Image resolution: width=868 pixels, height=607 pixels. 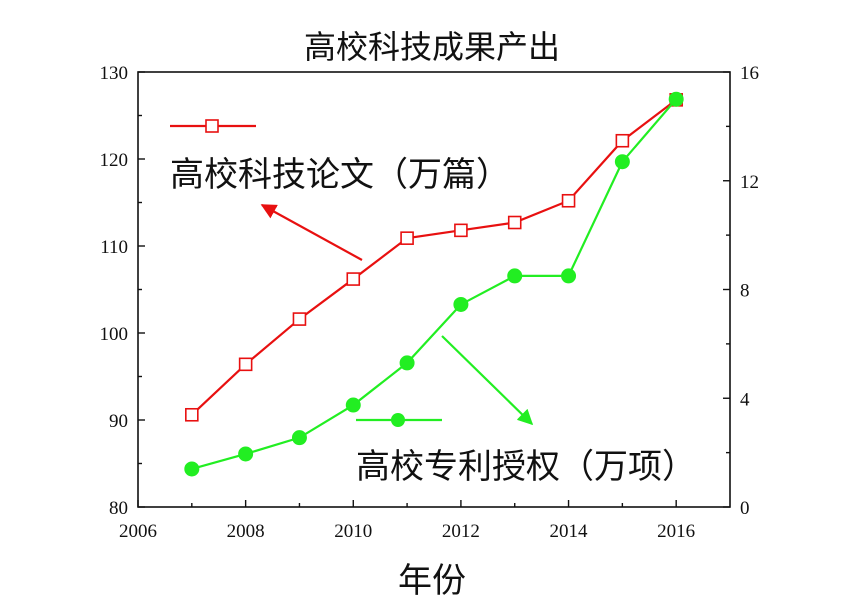 I want to click on bottom-axis: 2006 2008 2010 2012 2014 2016, so click(x=407, y=521).